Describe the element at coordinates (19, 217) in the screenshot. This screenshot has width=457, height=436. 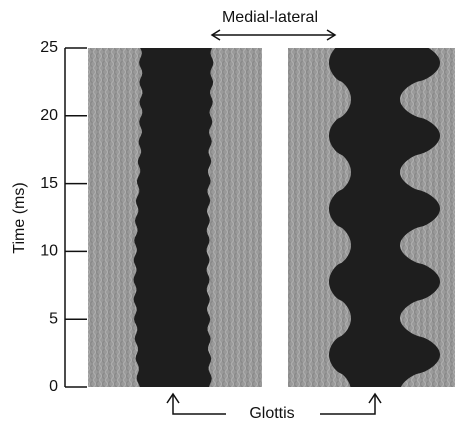
I see `y-axis-label: Time (ms)` at that location.